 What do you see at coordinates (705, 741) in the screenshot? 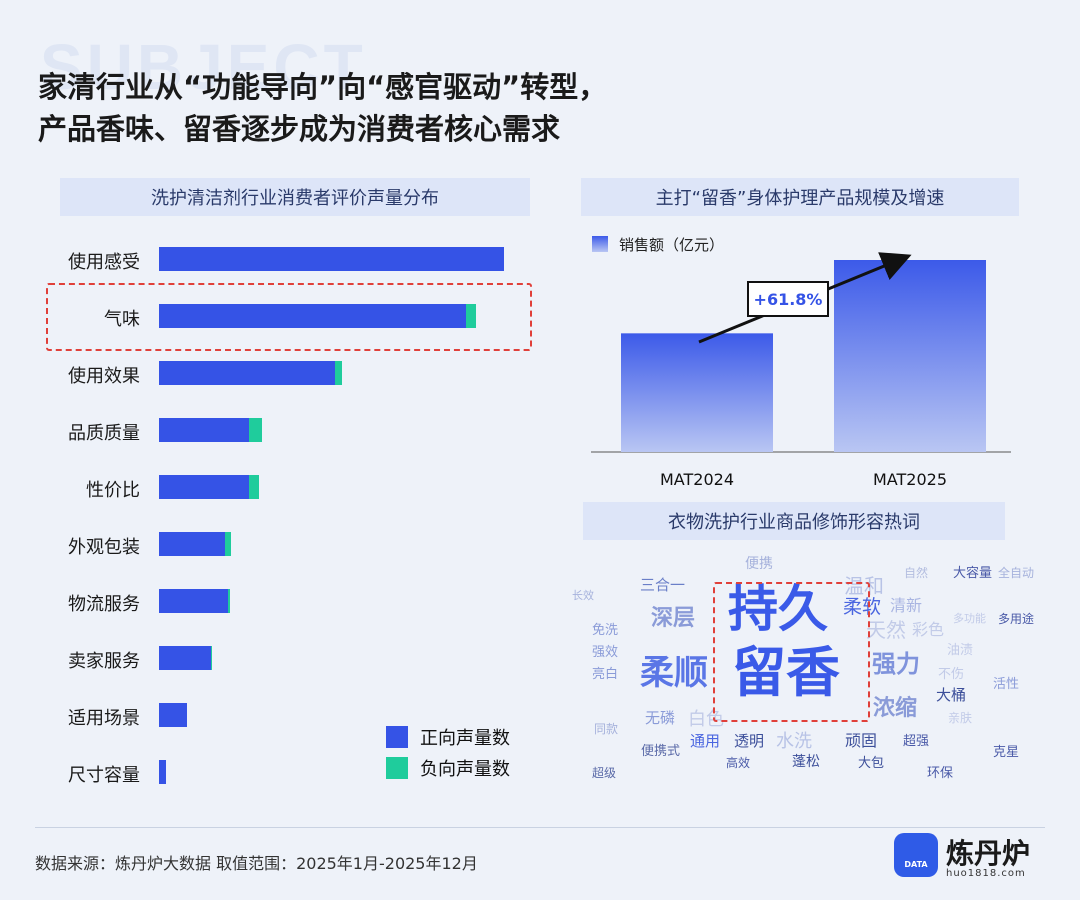
I see `word-cloud-word: 通用` at bounding box center [705, 741].